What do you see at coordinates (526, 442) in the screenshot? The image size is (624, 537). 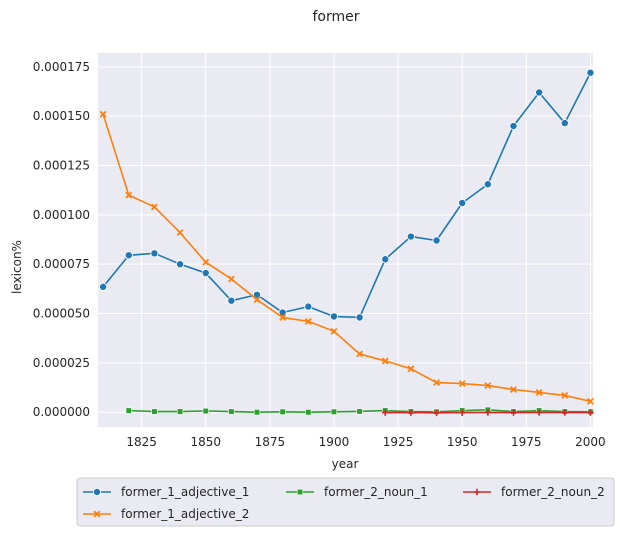 I see `x-tick-label: 1975` at bounding box center [526, 442].